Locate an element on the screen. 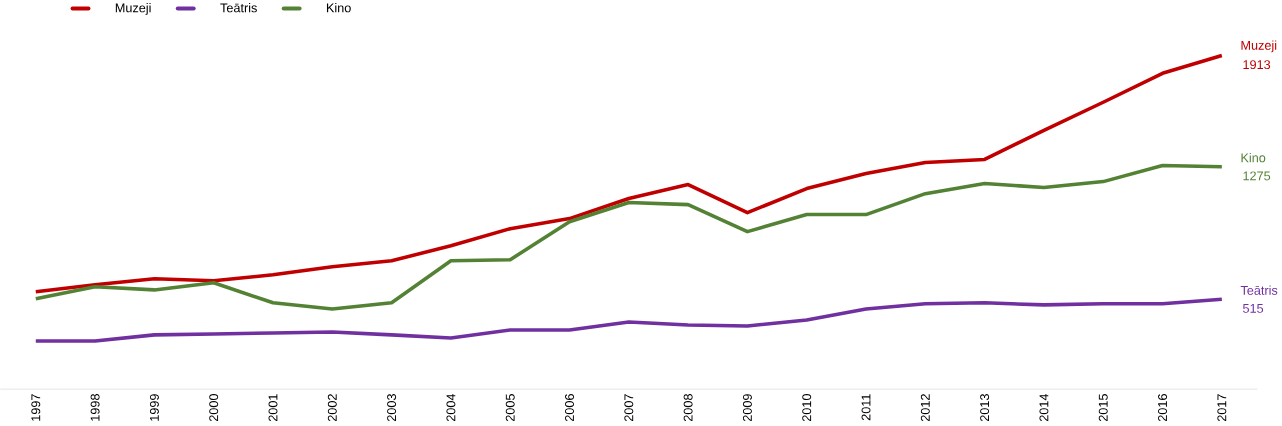 This screenshot has height=426, width=1282. x-tick-label: 2011 is located at coordinates (866, 407).